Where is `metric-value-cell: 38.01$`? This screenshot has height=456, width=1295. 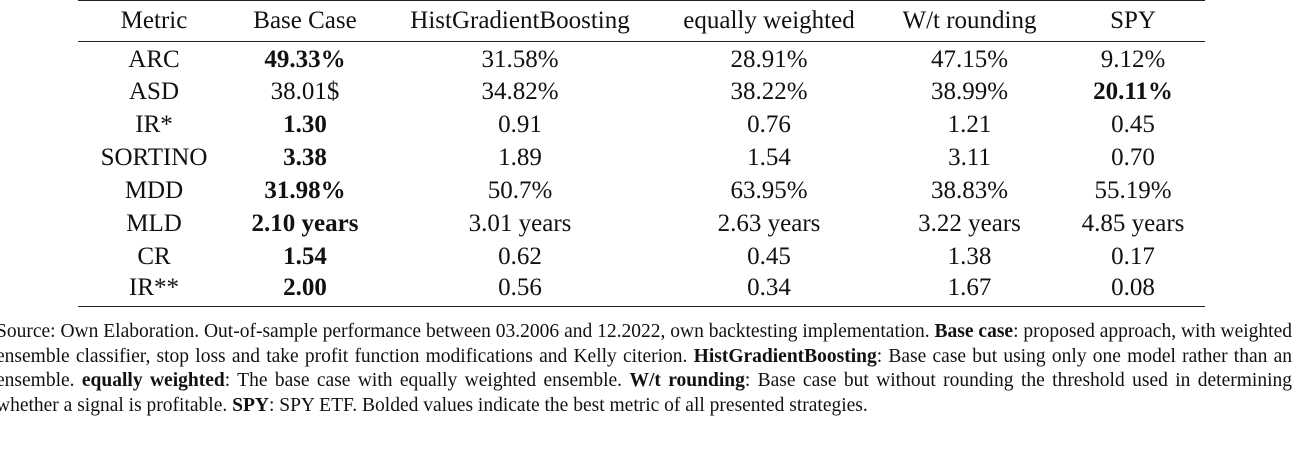
metric-value-cell: 38.01$ is located at coordinates (305, 91).